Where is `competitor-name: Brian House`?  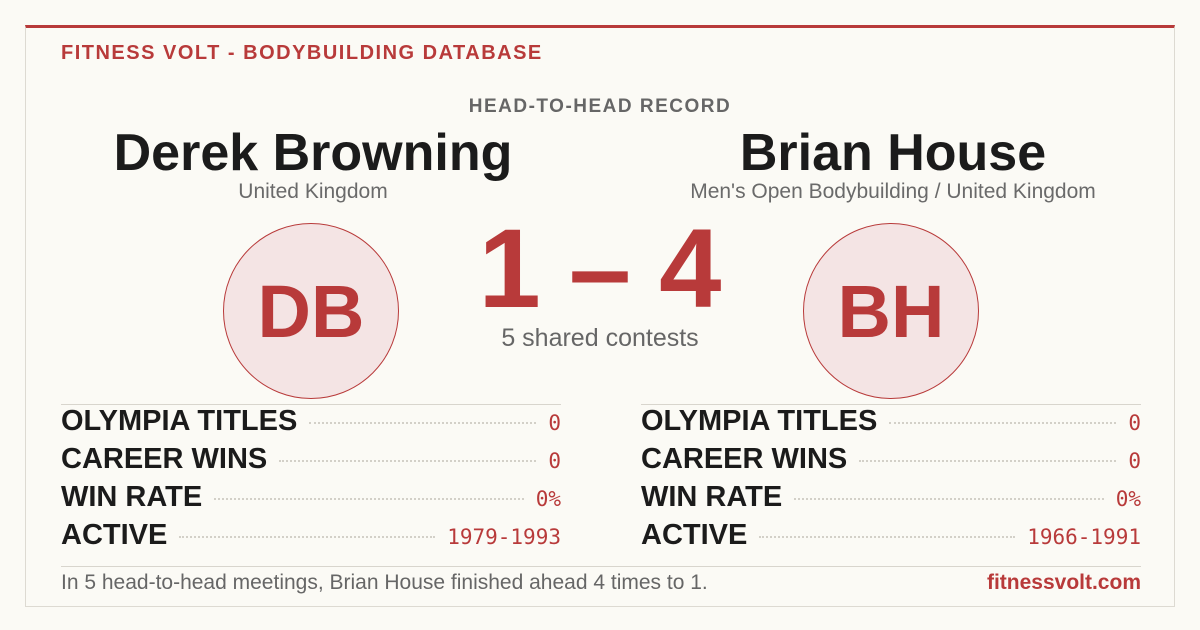 competitor-name: Brian House is located at coordinates (893, 153).